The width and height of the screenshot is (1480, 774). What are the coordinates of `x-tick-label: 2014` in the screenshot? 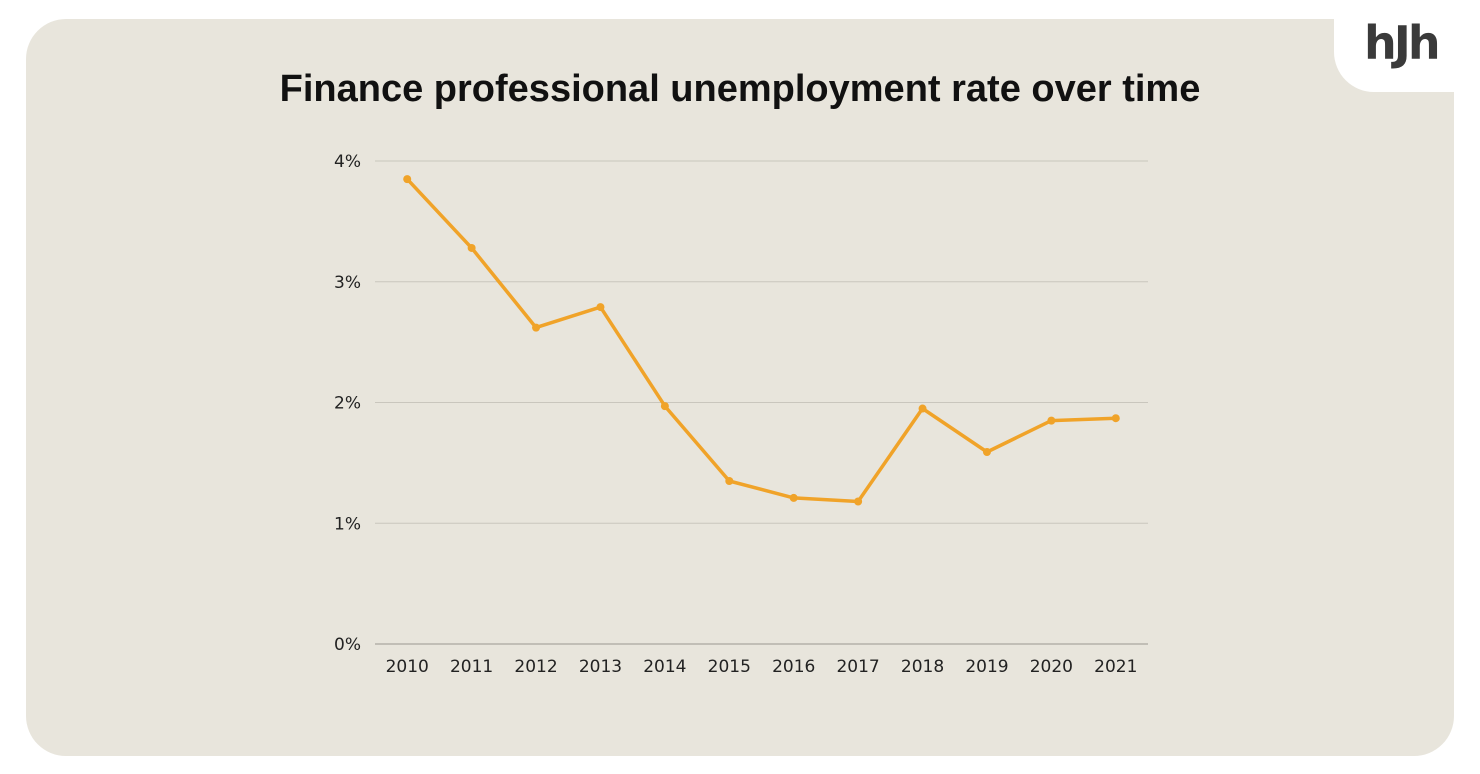 It's located at (664, 667).